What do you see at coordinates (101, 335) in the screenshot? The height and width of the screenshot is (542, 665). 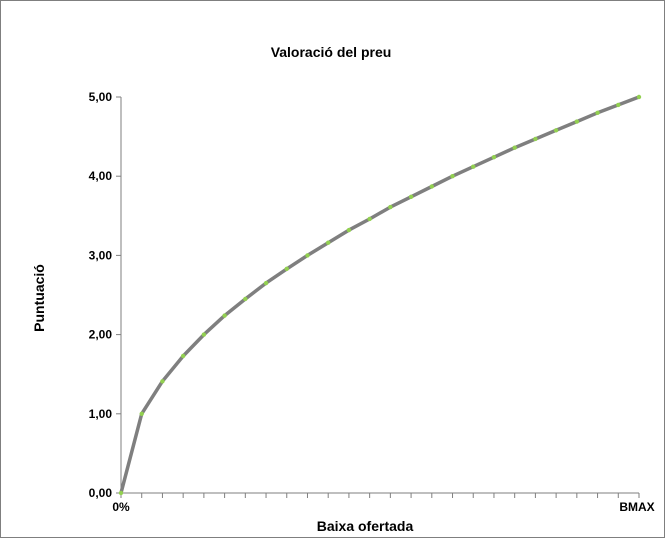 I see `y-tick-label: 2,00` at bounding box center [101, 335].